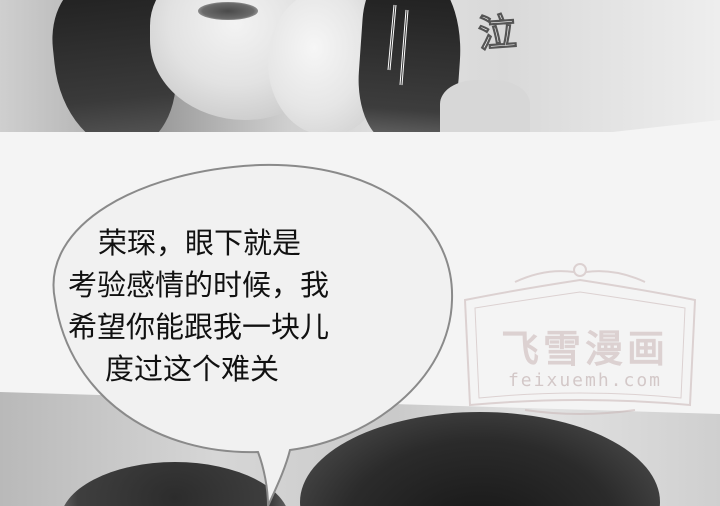  What do you see at coordinates (585, 380) in the screenshot?
I see `watermark-url: feixuemh.com` at bounding box center [585, 380].